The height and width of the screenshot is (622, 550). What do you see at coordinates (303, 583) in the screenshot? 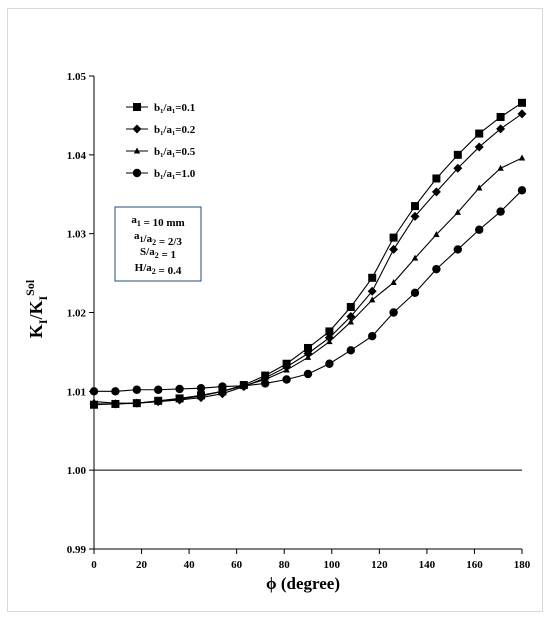
I see `x-axis-title: ϕ (degree)` at bounding box center [303, 583].